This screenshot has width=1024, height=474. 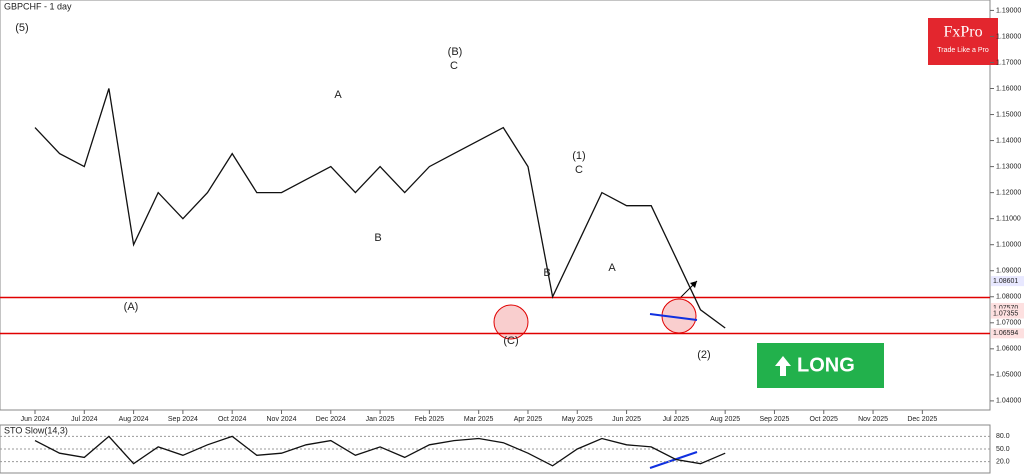 I want to click on price-label: 1.07355, so click(x=1005, y=313).